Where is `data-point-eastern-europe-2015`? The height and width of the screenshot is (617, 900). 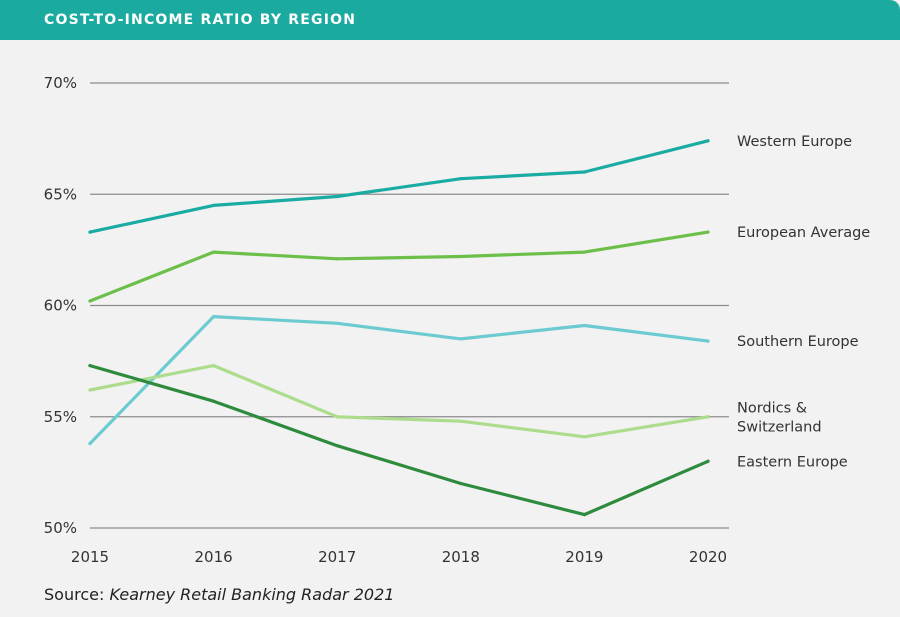
data-point-eastern-europe-2015 is located at coordinates (90, 365).